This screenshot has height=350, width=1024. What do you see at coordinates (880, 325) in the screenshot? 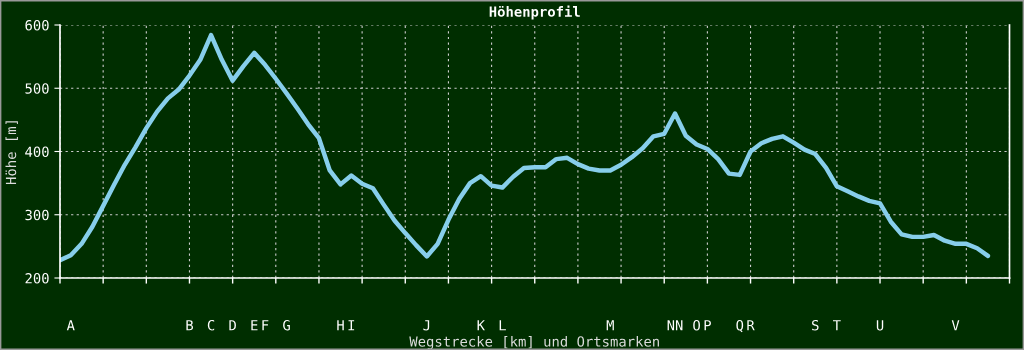
I see `x-tick-label: U` at bounding box center [880, 325].